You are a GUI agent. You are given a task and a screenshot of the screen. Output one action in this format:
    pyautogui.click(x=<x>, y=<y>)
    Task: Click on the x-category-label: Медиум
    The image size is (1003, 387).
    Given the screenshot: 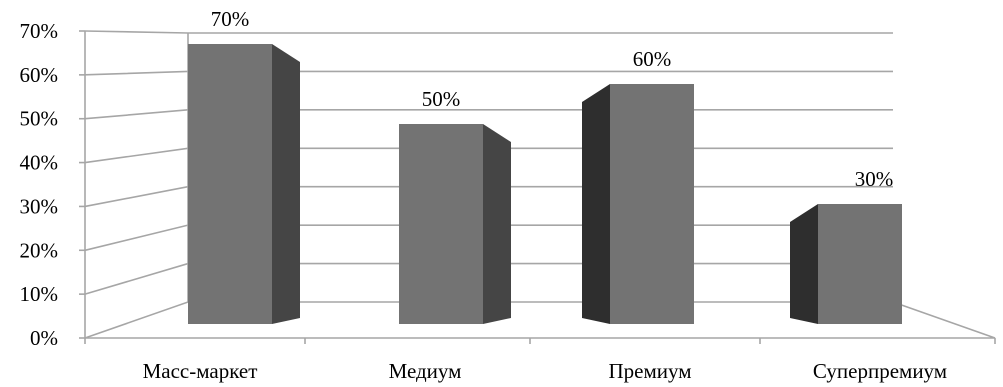 What is the action you would take?
    pyautogui.click(x=425, y=371)
    